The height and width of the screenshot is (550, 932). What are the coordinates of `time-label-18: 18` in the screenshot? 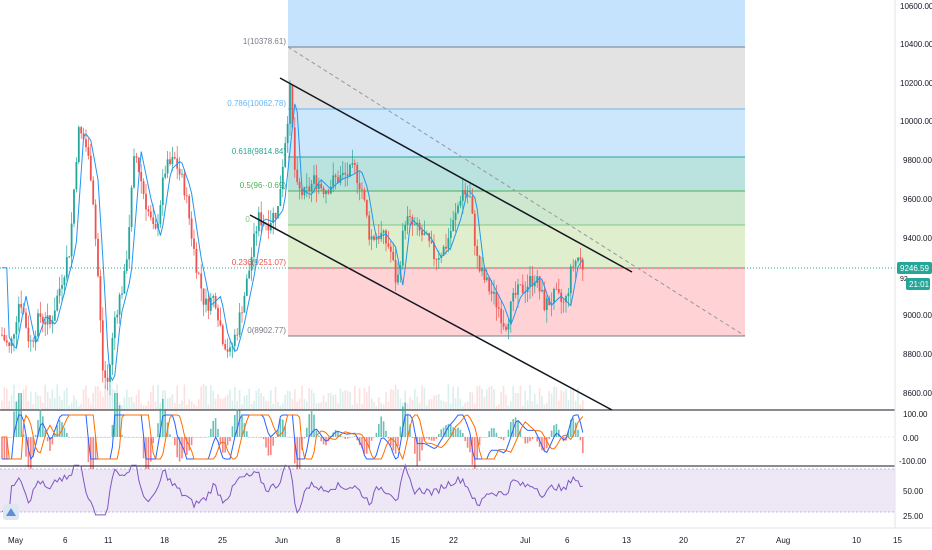 It's located at (164, 540).